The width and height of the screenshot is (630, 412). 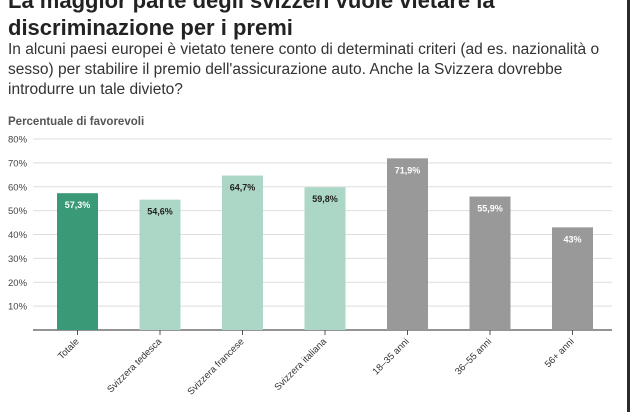 What do you see at coordinates (215, 366) in the screenshot?
I see `category-label: Svizzera francese` at bounding box center [215, 366].